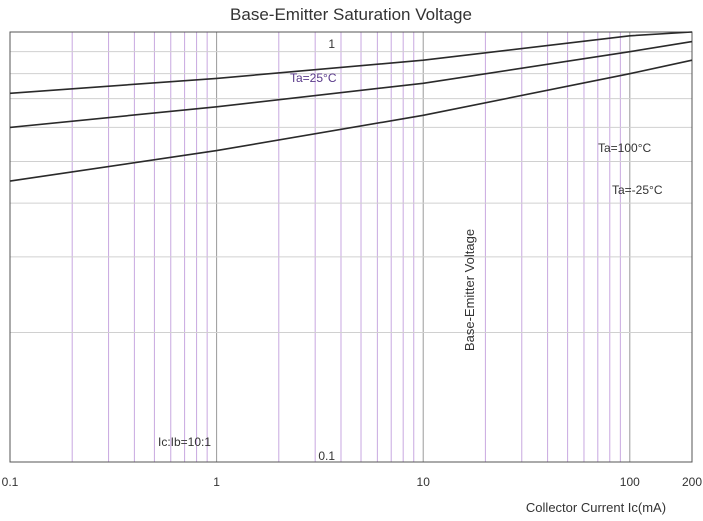 The height and width of the screenshot is (521, 703). I want to click on y-tick-label: 1, so click(331, 44).